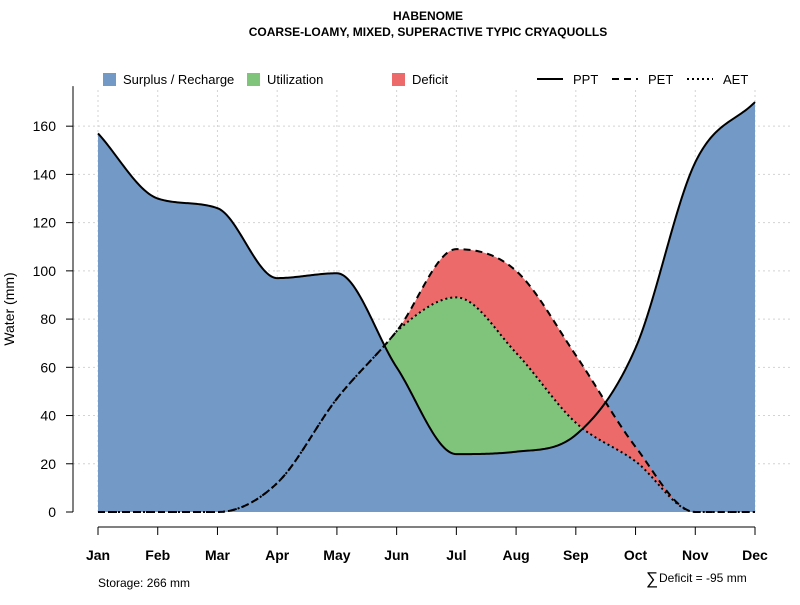  I want to click on x-tick-label: Nov, so click(695, 555).